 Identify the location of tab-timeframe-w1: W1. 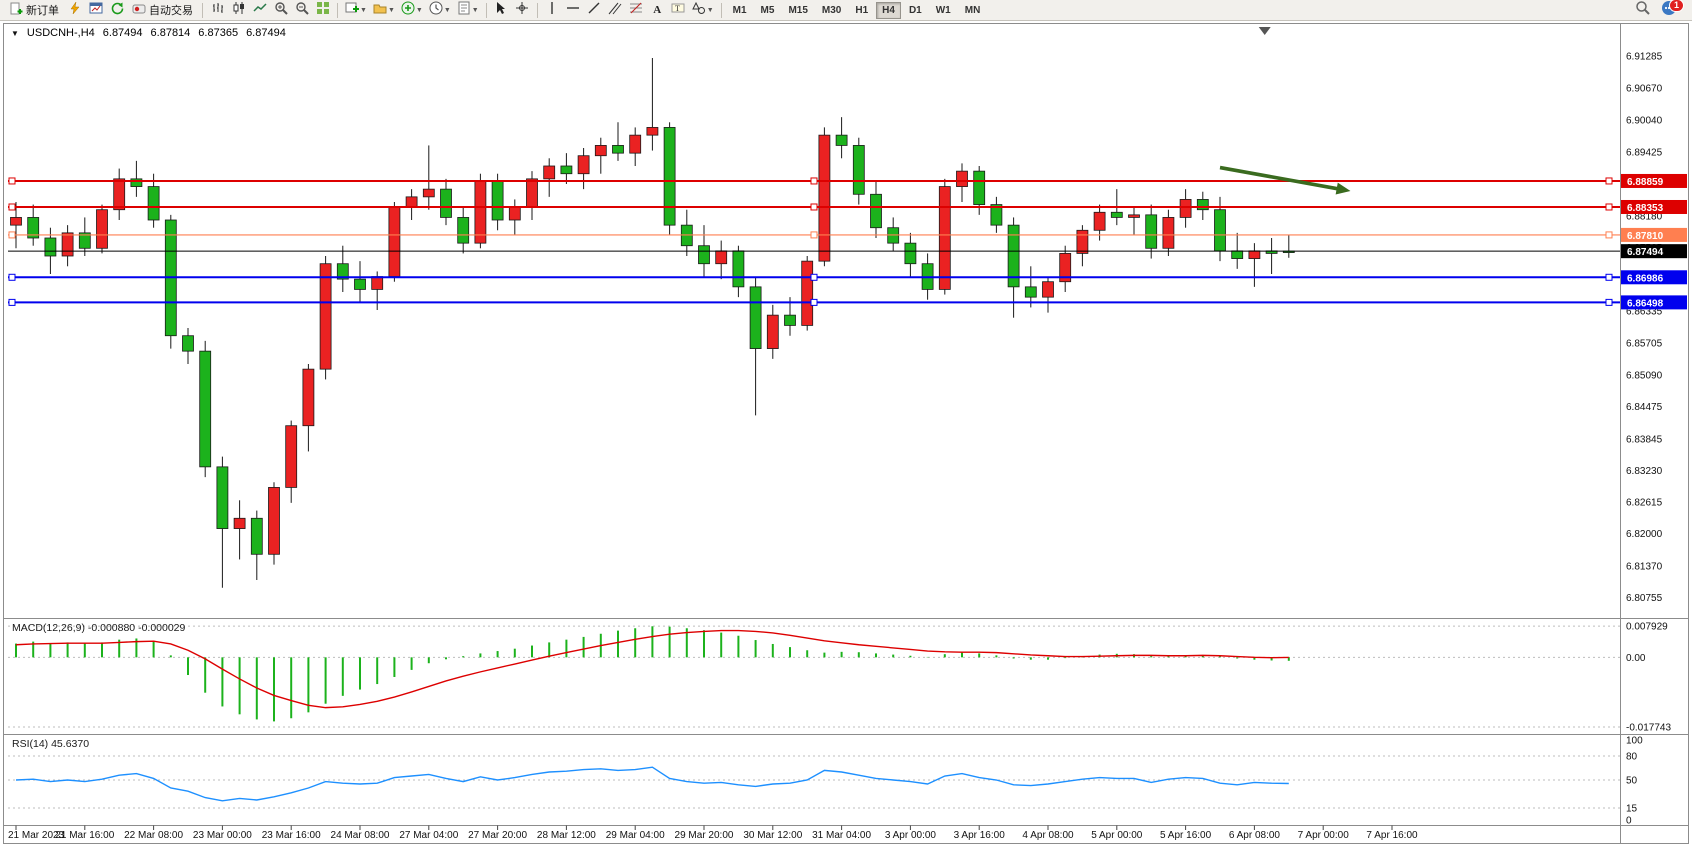
(943, 10).